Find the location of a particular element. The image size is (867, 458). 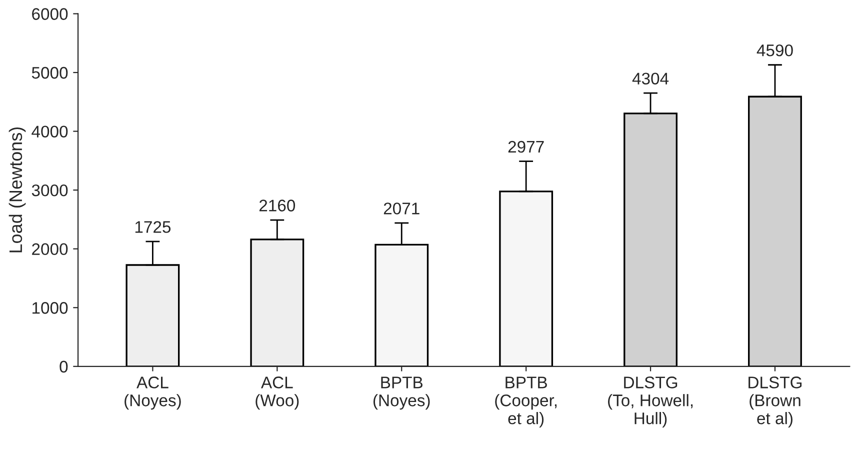

y-axis-title: Load (Newtons) is located at coordinates (17, 189).